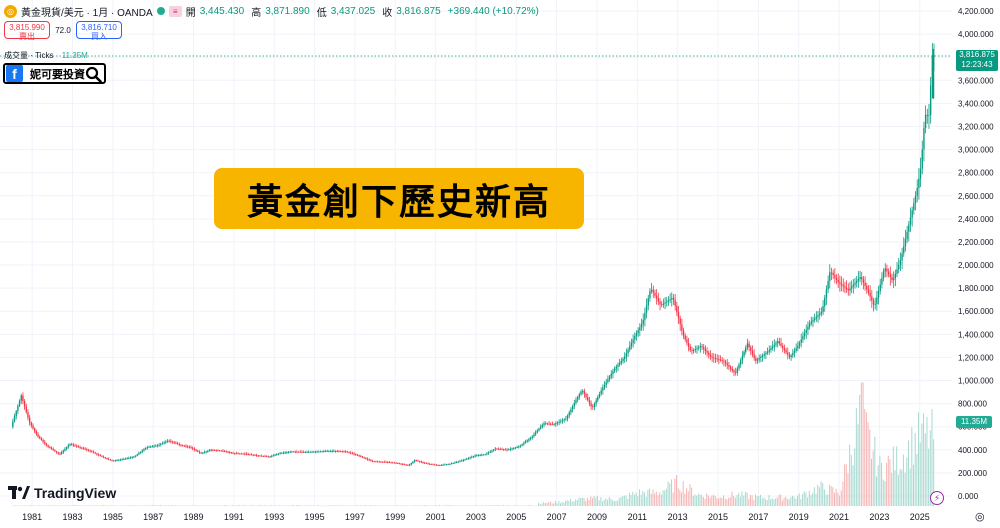  What do you see at coordinates (972, 473) in the screenshot?
I see `price-tick-label: 200.000` at bounding box center [972, 473].